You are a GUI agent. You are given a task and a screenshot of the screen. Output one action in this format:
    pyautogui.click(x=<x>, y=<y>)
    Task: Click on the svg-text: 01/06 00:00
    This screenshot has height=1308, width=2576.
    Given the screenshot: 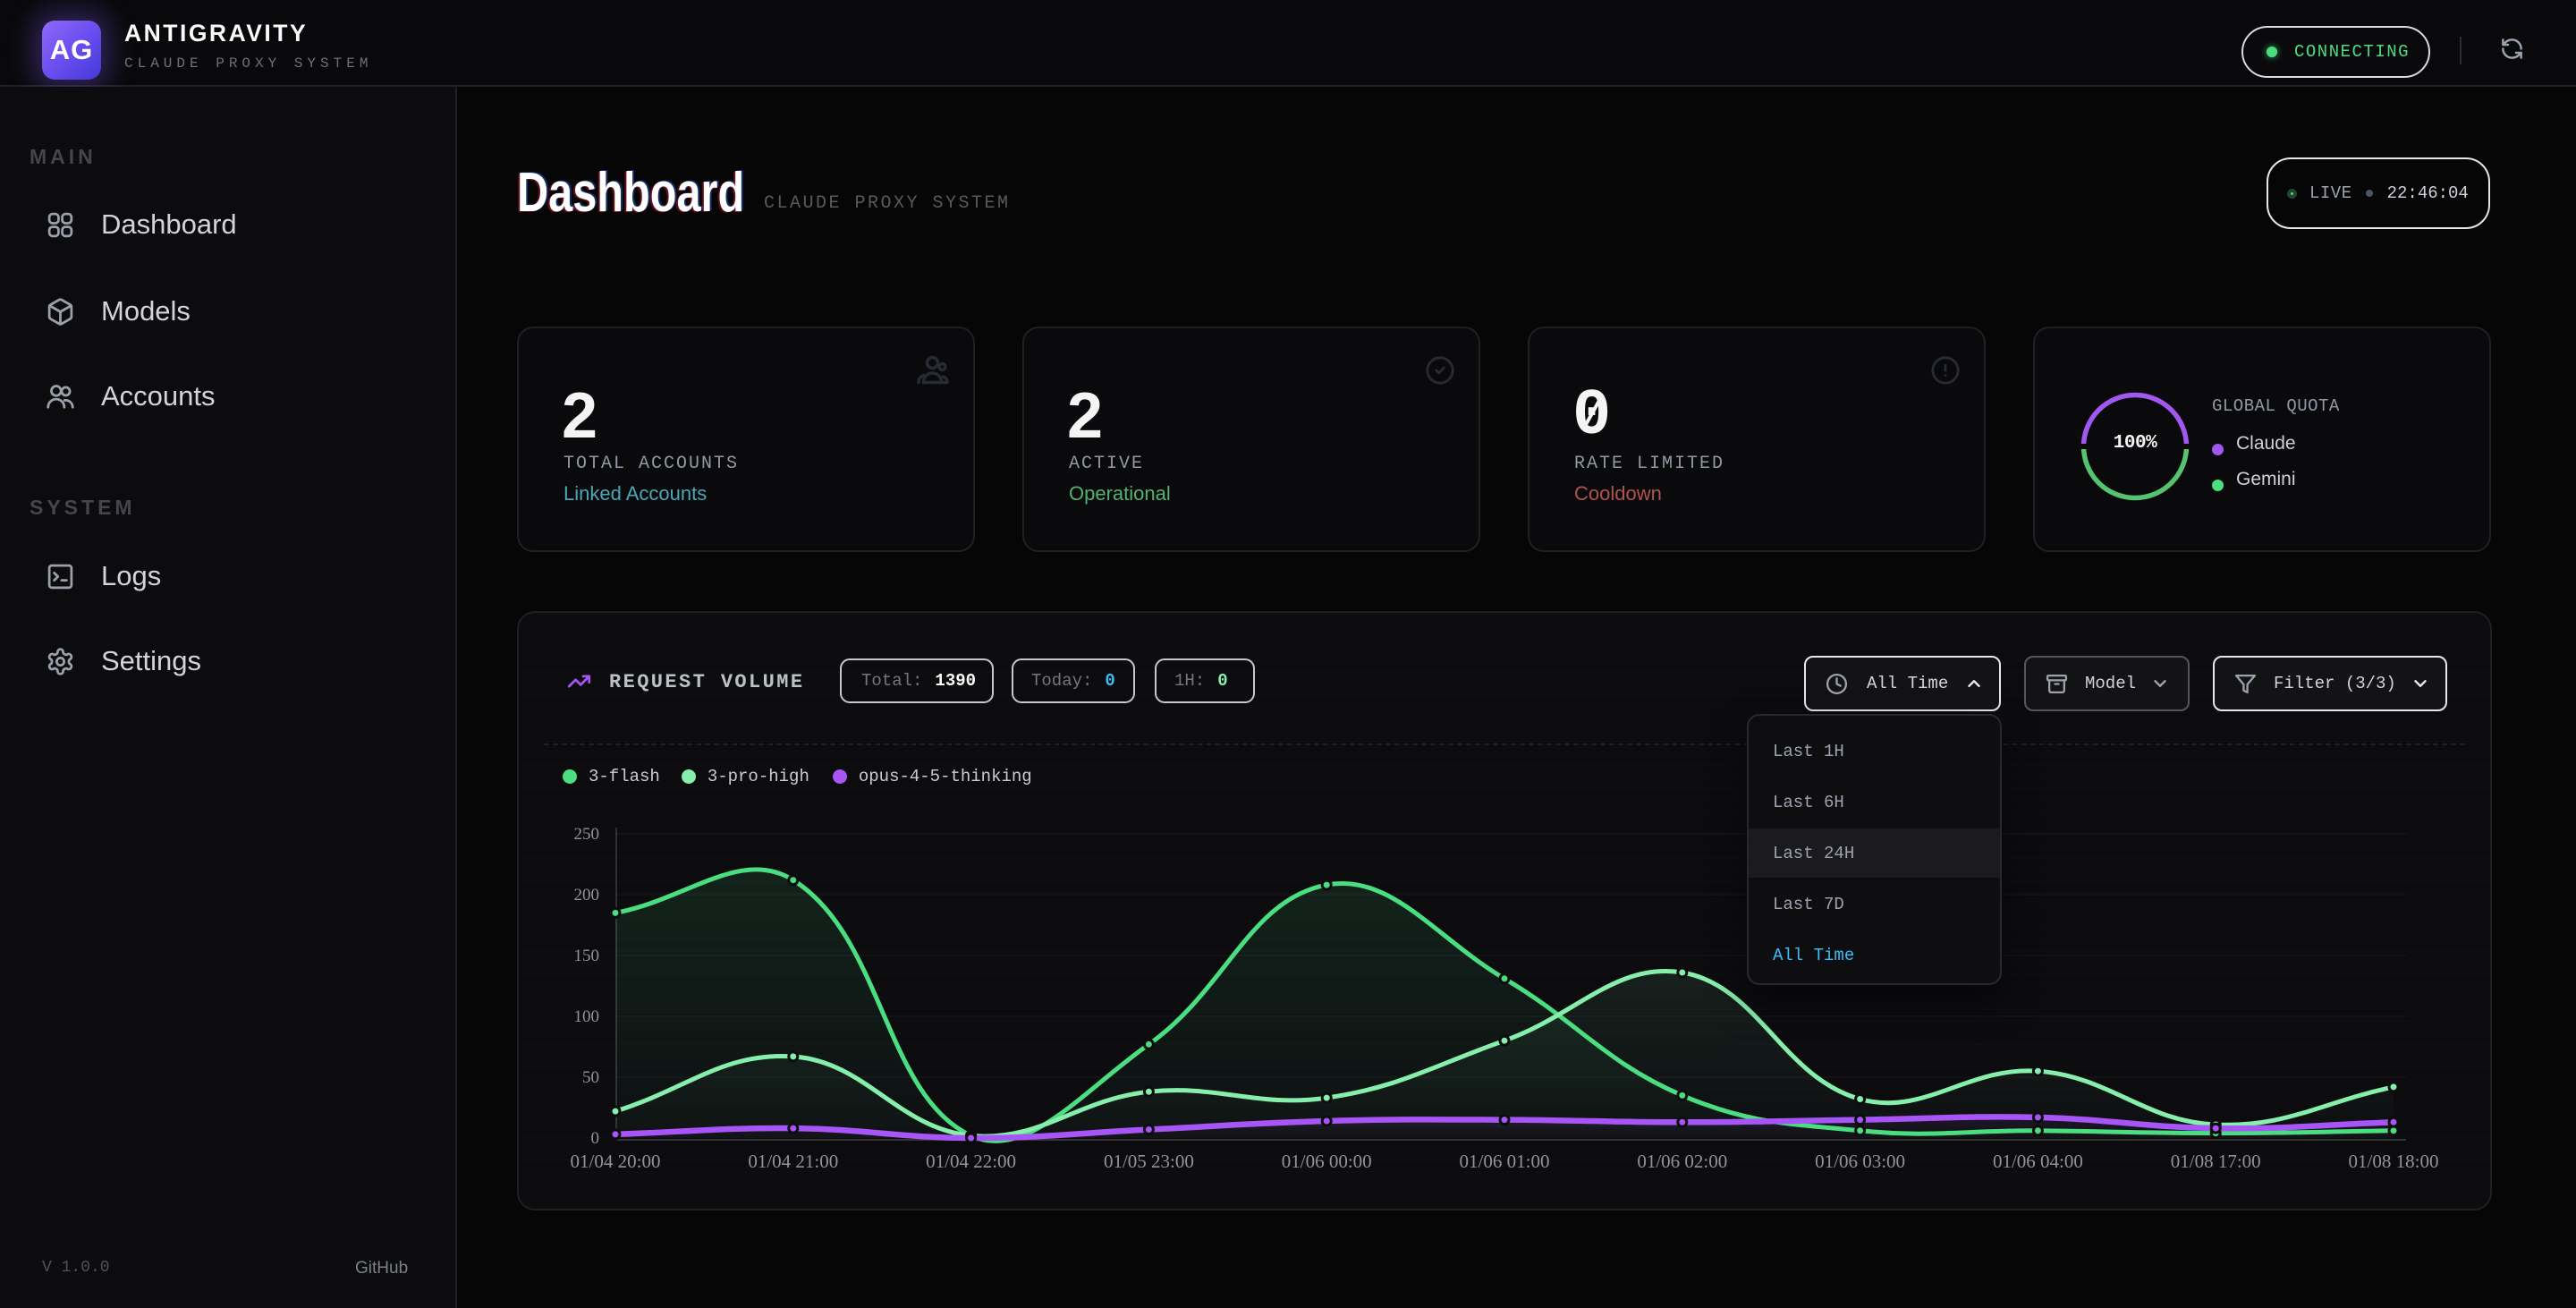 What is the action you would take?
    pyautogui.click(x=1327, y=1161)
    